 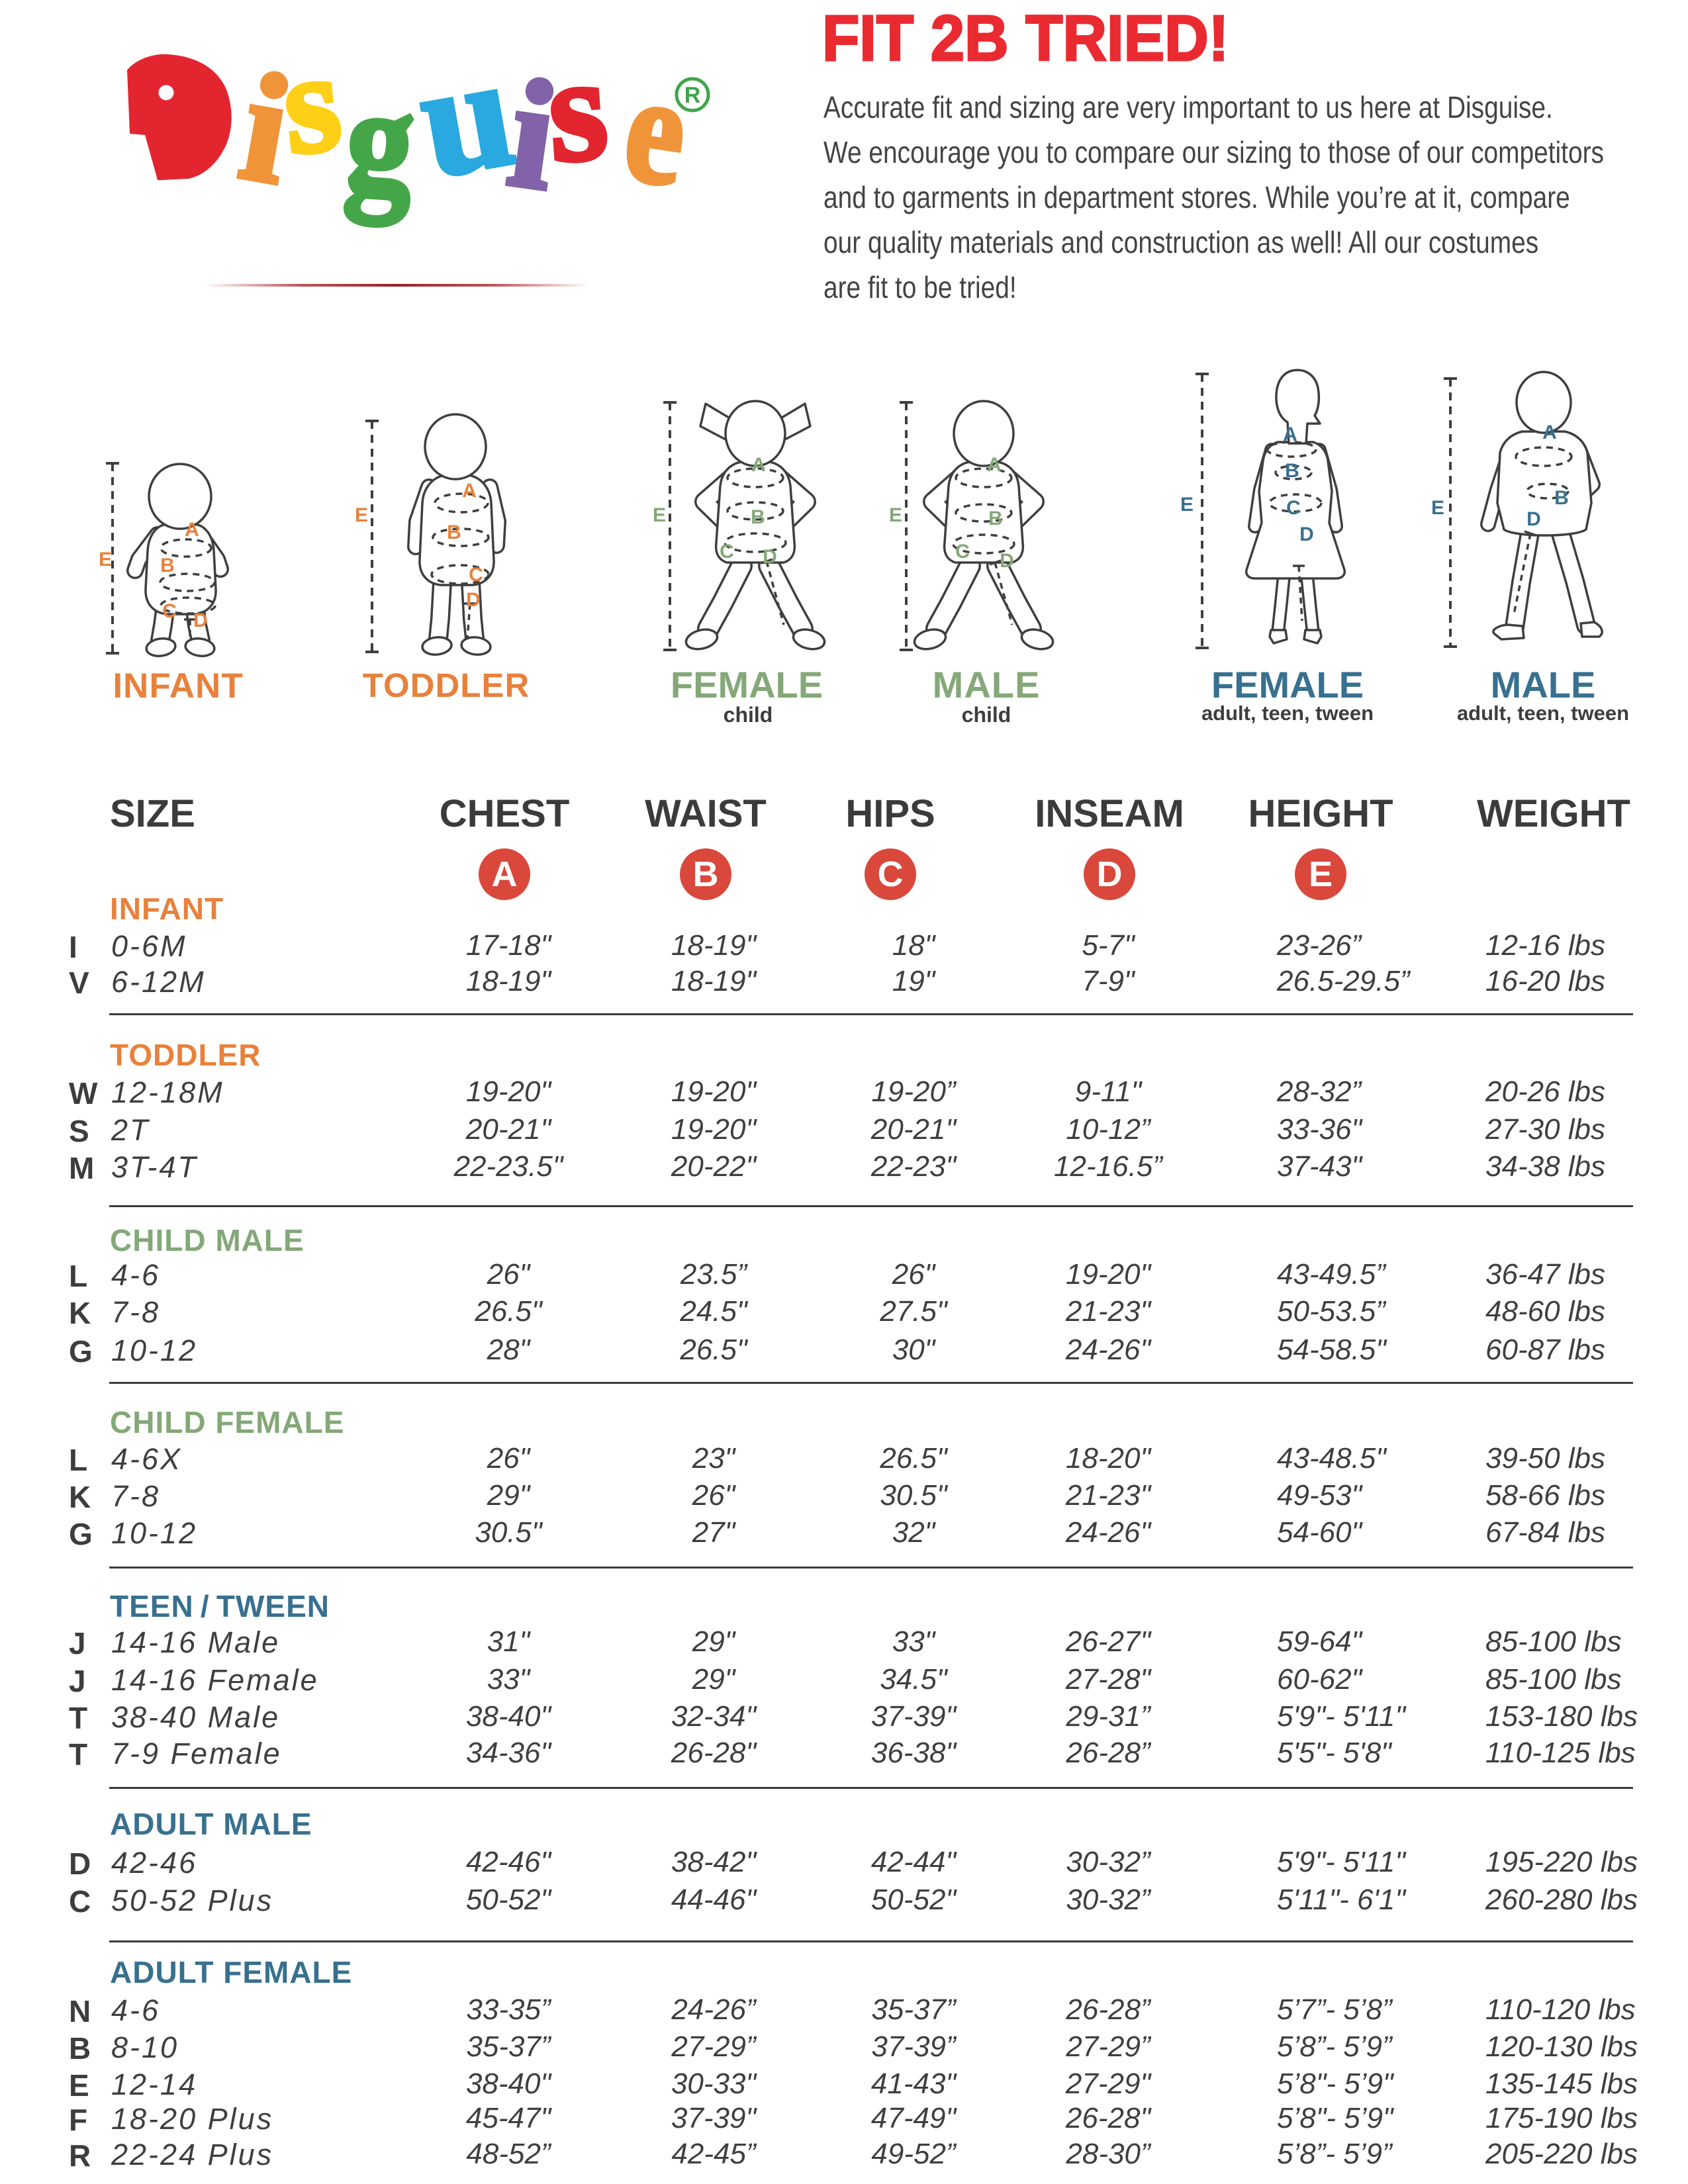 I want to click on svg-text: R, so click(x=692, y=95).